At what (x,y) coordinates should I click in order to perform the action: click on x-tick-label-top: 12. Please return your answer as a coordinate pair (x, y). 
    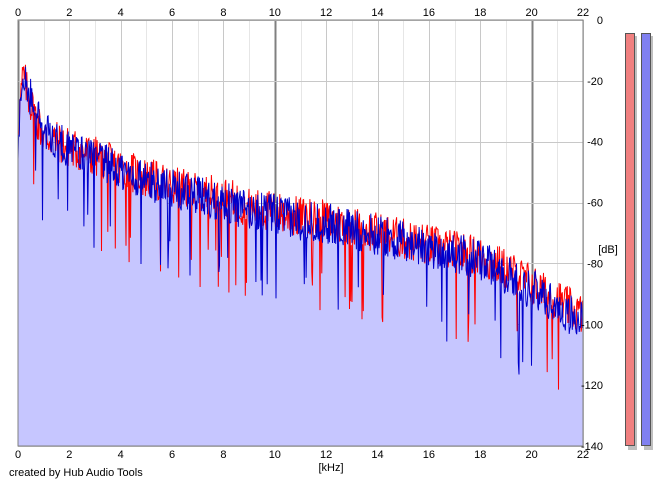
    Looking at the image, I should click on (326, 13).